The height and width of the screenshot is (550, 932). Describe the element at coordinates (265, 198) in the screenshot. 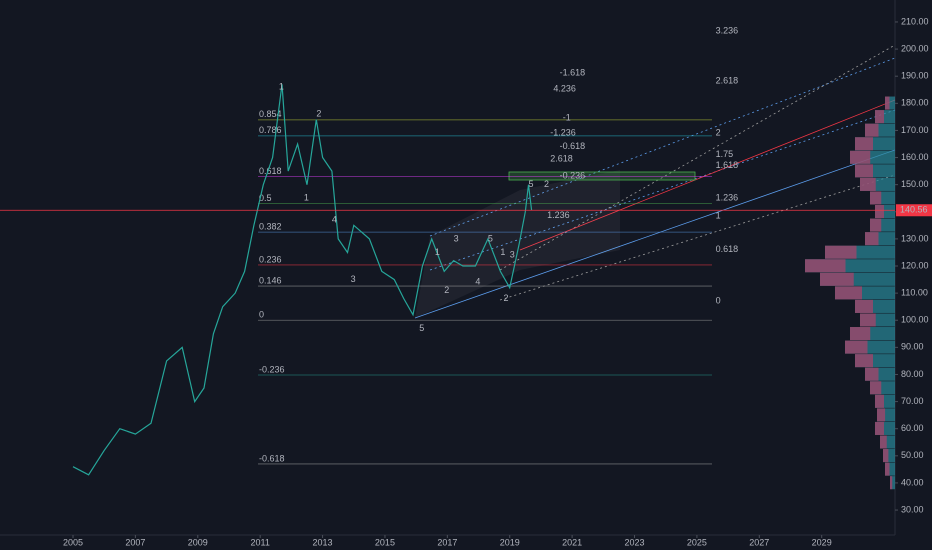

I see `fib-label: 0.5` at that location.